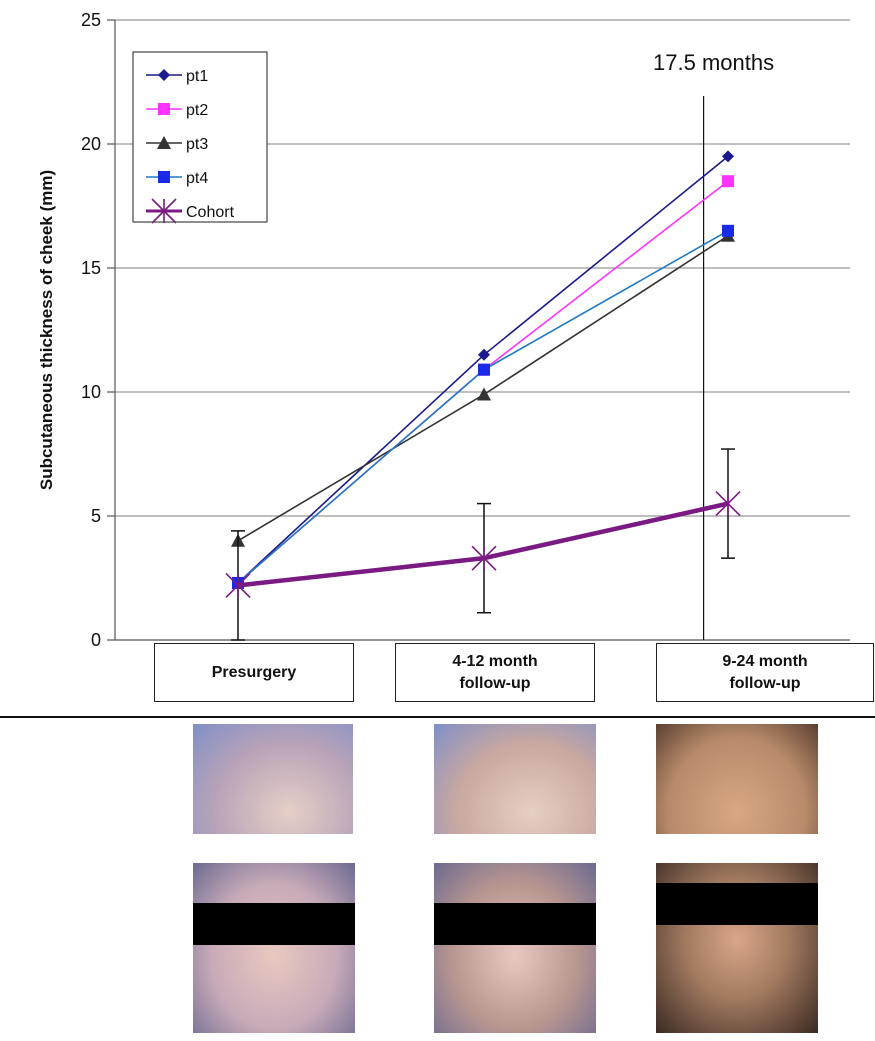 The width and height of the screenshot is (875, 1041). Describe the element at coordinates (91, 392) in the screenshot. I see `y-tick-label: 10` at that location.